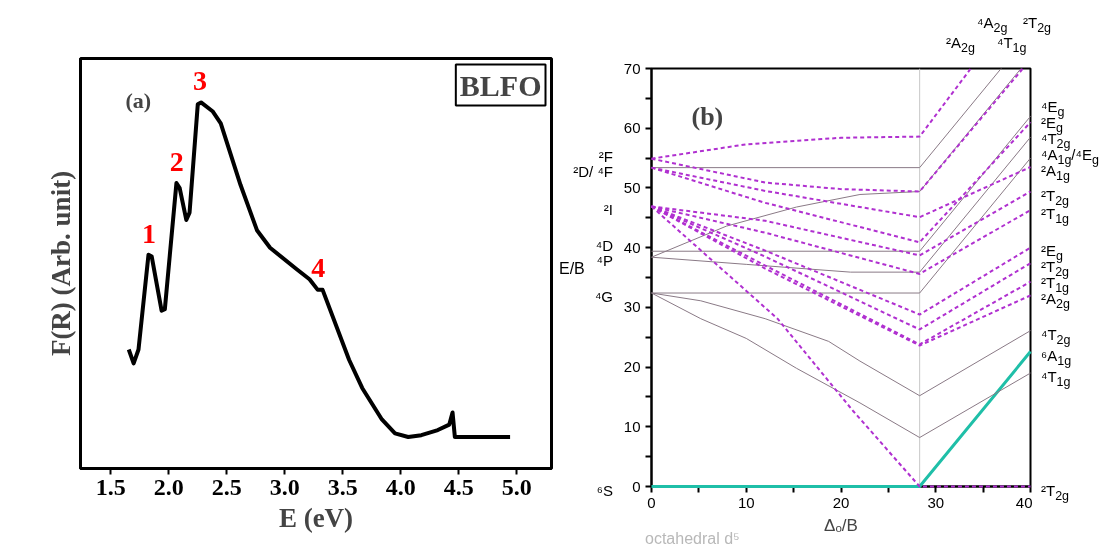  Describe the element at coordinates (604, 245) in the screenshot. I see `annotation: ⁴D` at that location.